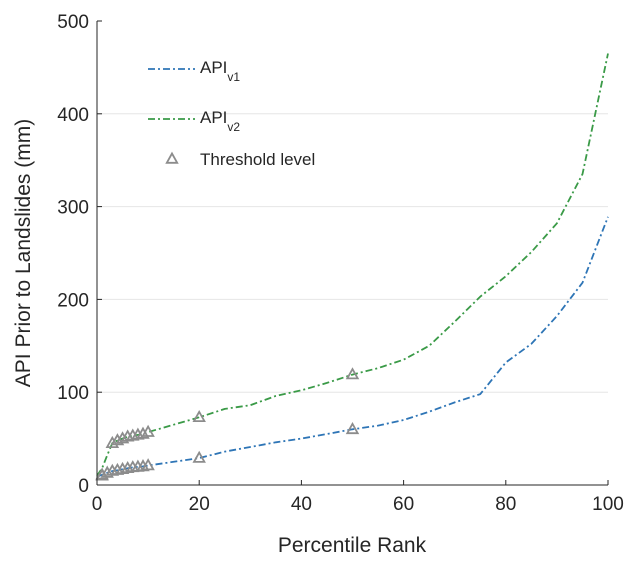  What do you see at coordinates (257, 159) in the screenshot?
I see `legend-label: Threshold level` at bounding box center [257, 159].